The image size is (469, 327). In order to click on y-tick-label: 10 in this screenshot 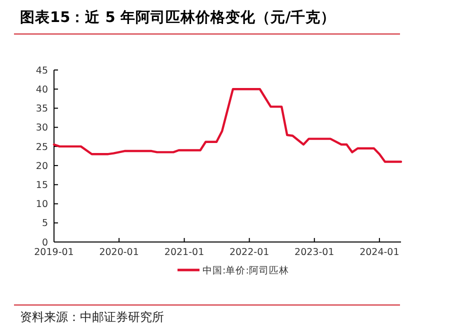, I will do `click(42, 204)`.